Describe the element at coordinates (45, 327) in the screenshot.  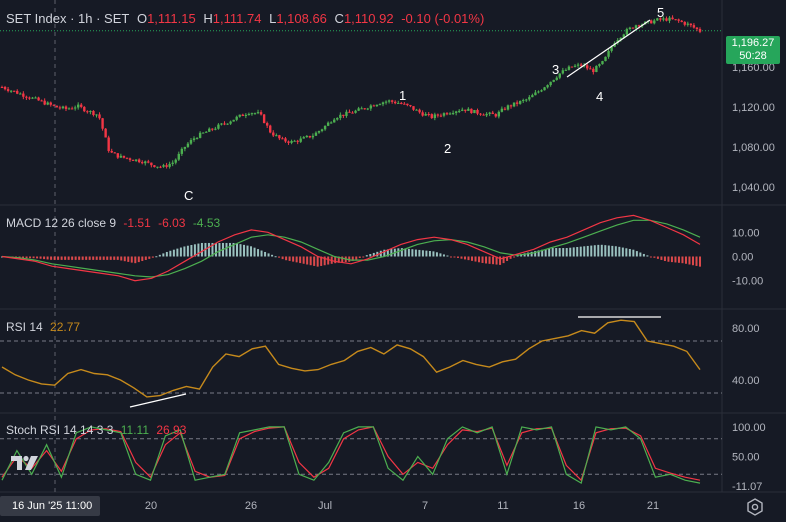
I see `rsi-legend: RSI 14 22.77` at that location.